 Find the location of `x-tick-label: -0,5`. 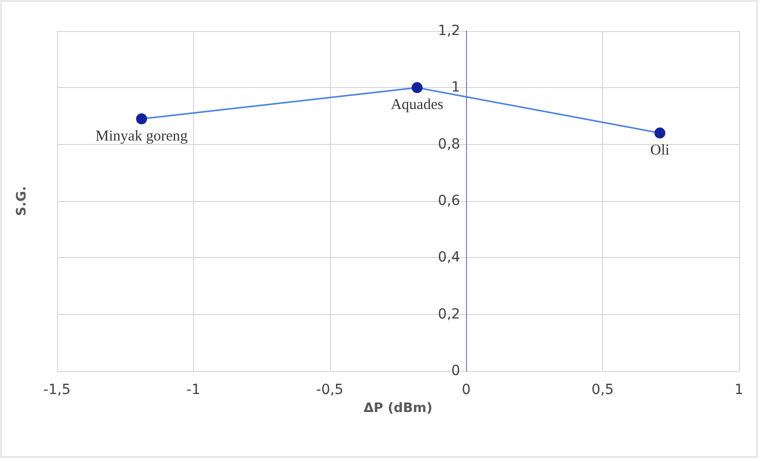

x-tick-label: -0,5 is located at coordinates (330, 390).